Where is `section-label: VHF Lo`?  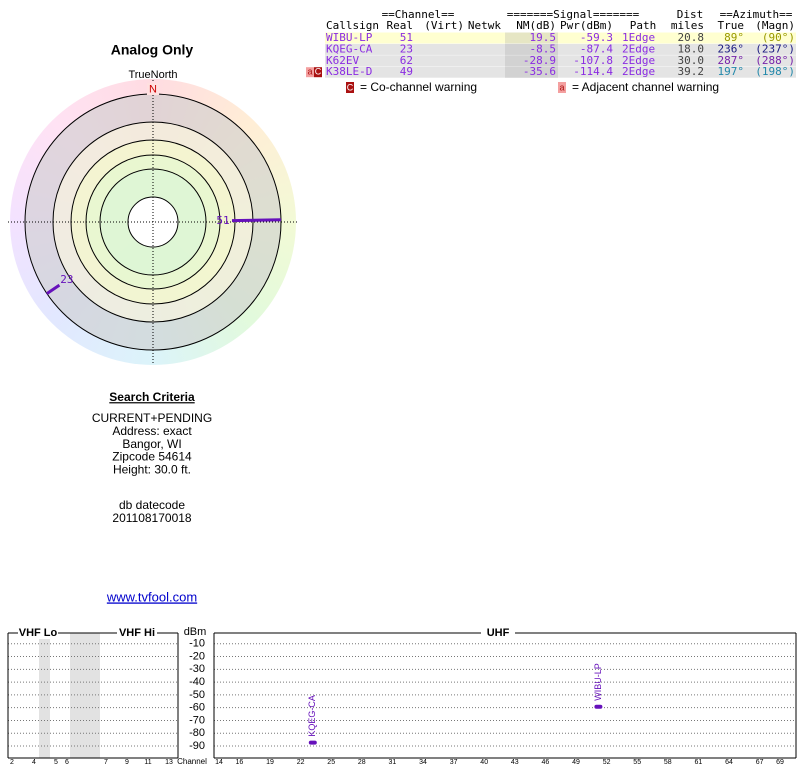 section-label: VHF Lo is located at coordinates (38, 633).